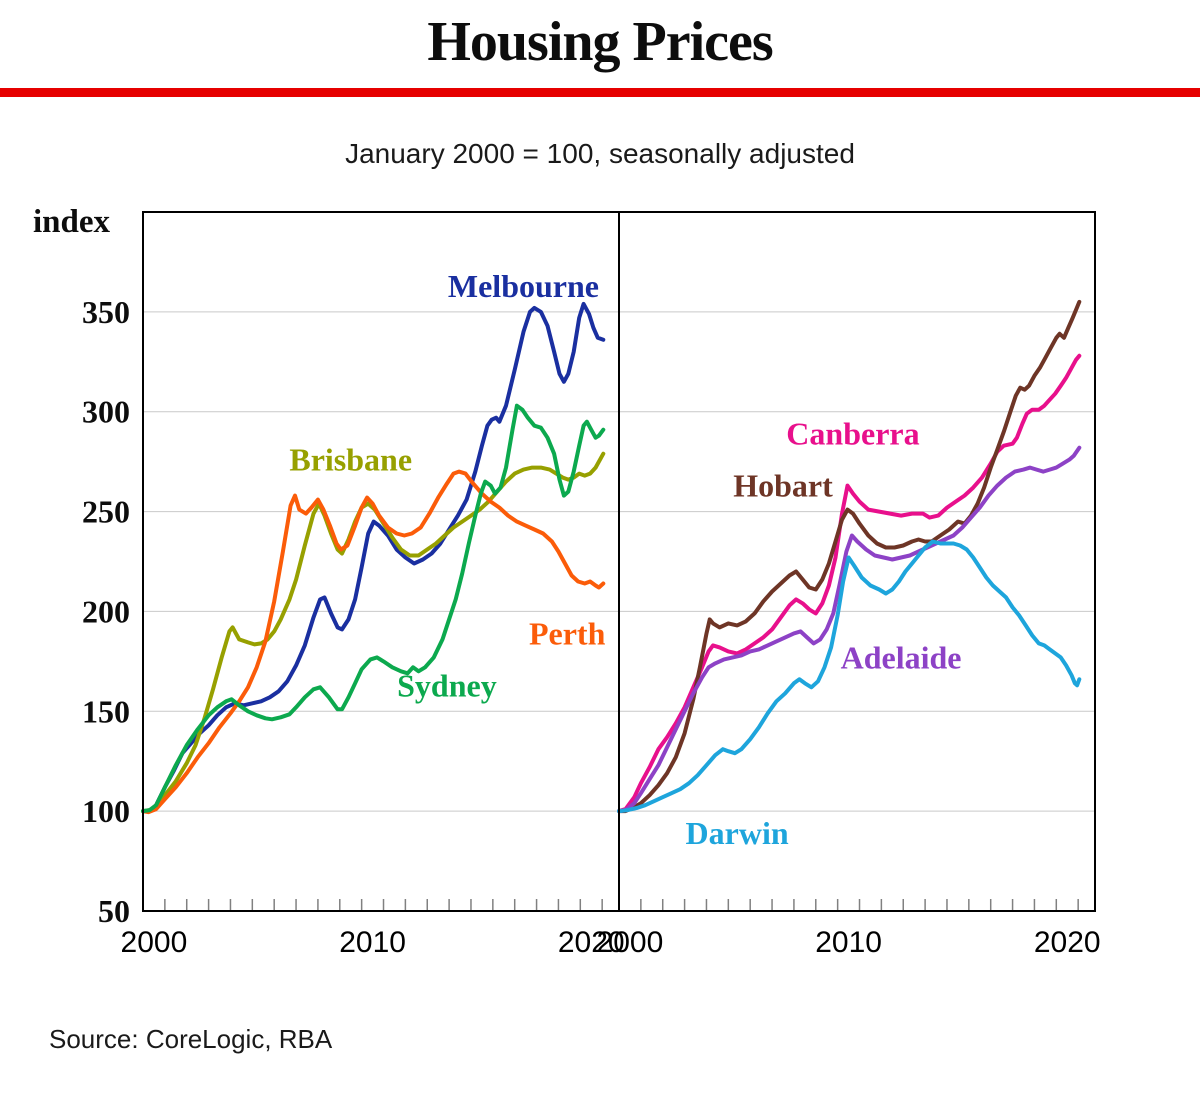 The image size is (1200, 1116). I want to click on y-tick-label-100: 100, so click(106, 811).